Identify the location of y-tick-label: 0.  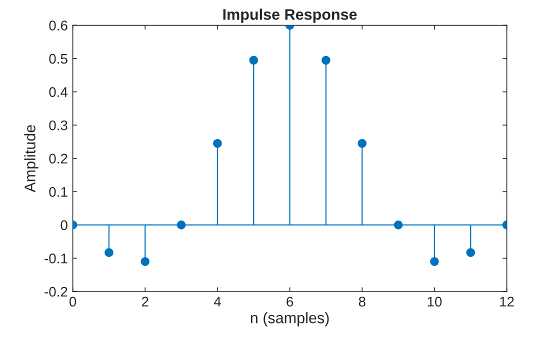
(64, 225).